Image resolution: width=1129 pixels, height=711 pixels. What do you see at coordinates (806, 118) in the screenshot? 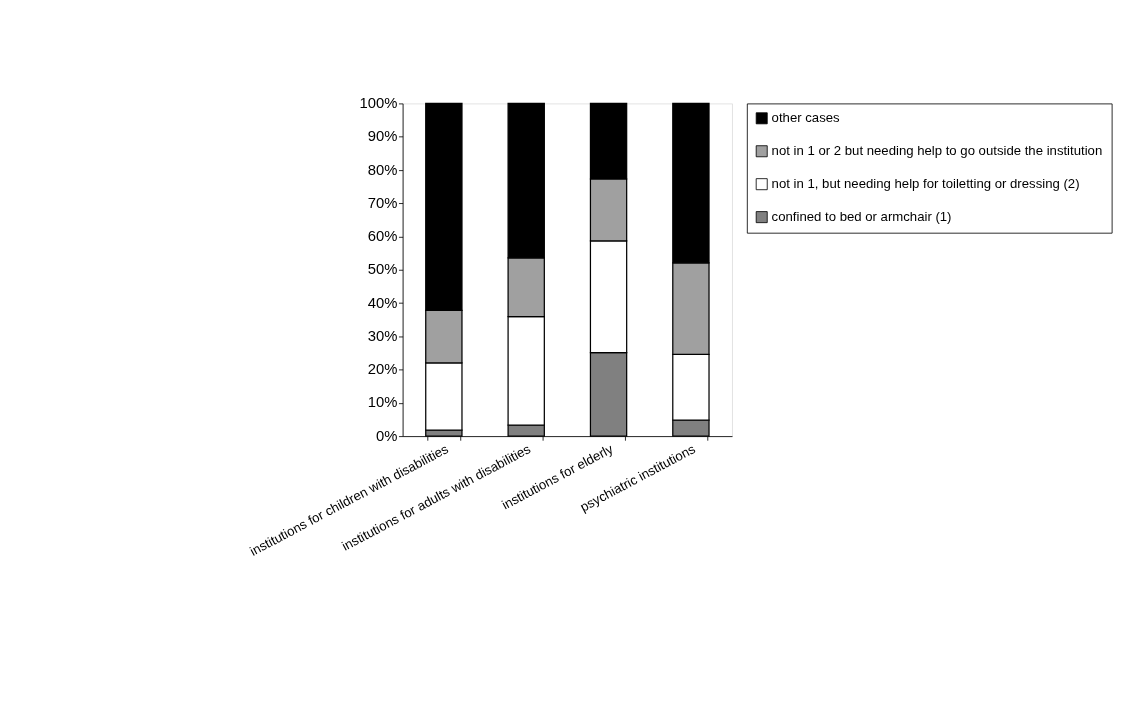
I see `legend-label: other cases` at bounding box center [806, 118].